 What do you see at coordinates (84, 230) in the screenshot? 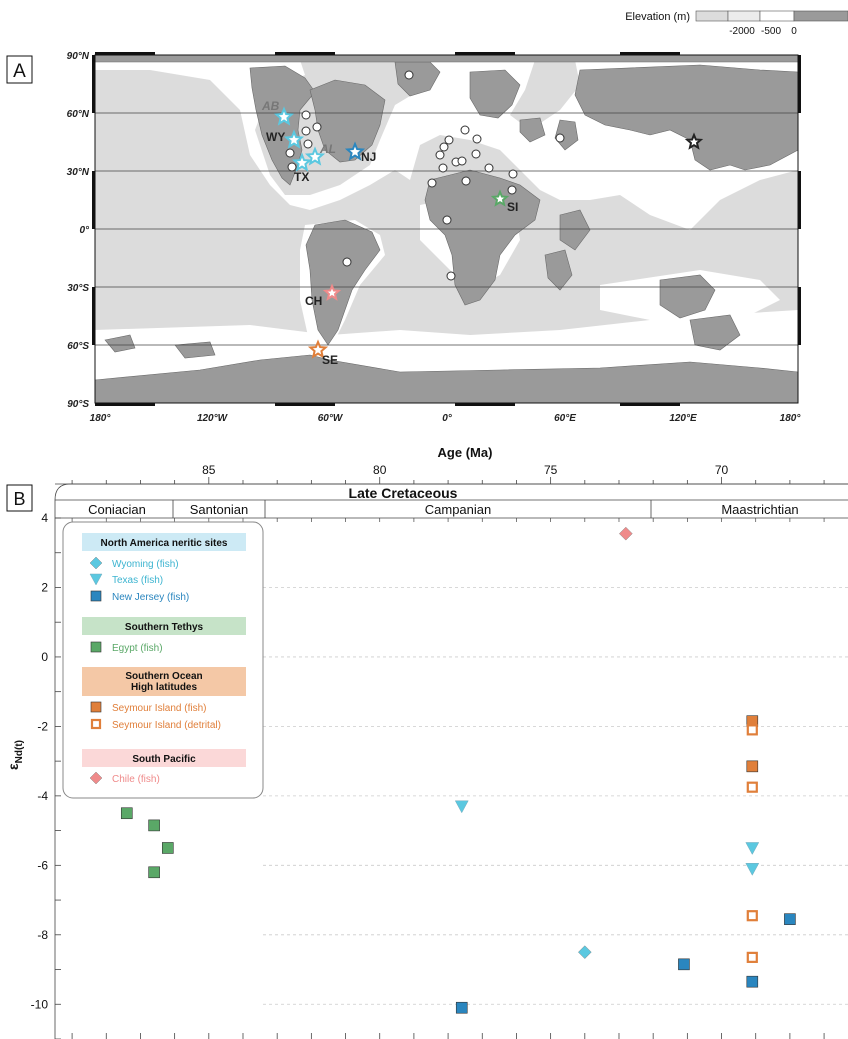
I see `lat-label: 0°` at bounding box center [84, 230].